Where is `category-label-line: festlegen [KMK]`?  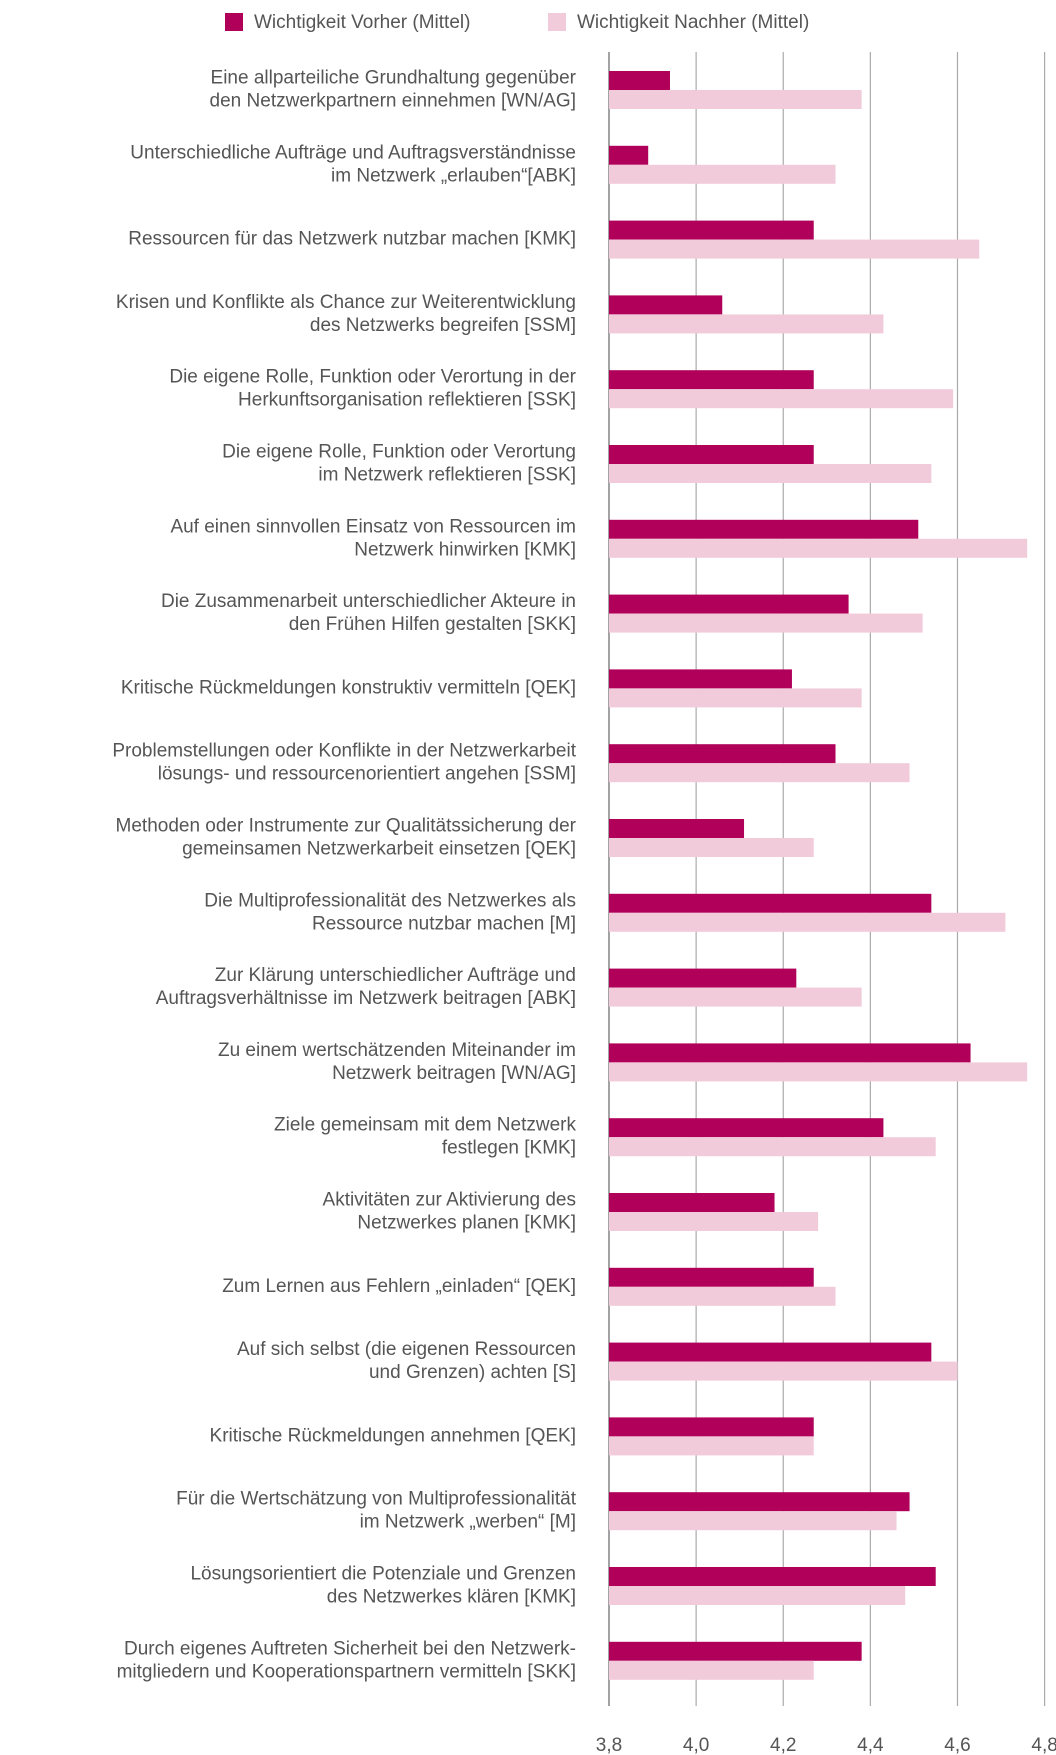
category-label-line: festlegen [KMK] is located at coordinates (509, 1148).